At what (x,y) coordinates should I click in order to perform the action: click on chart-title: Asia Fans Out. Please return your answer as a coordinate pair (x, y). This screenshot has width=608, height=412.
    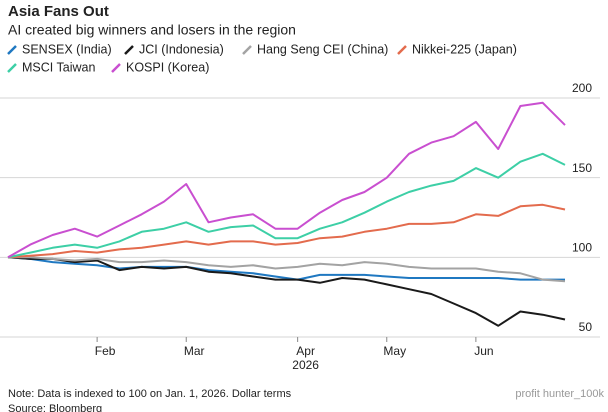
    Looking at the image, I should click on (58, 11).